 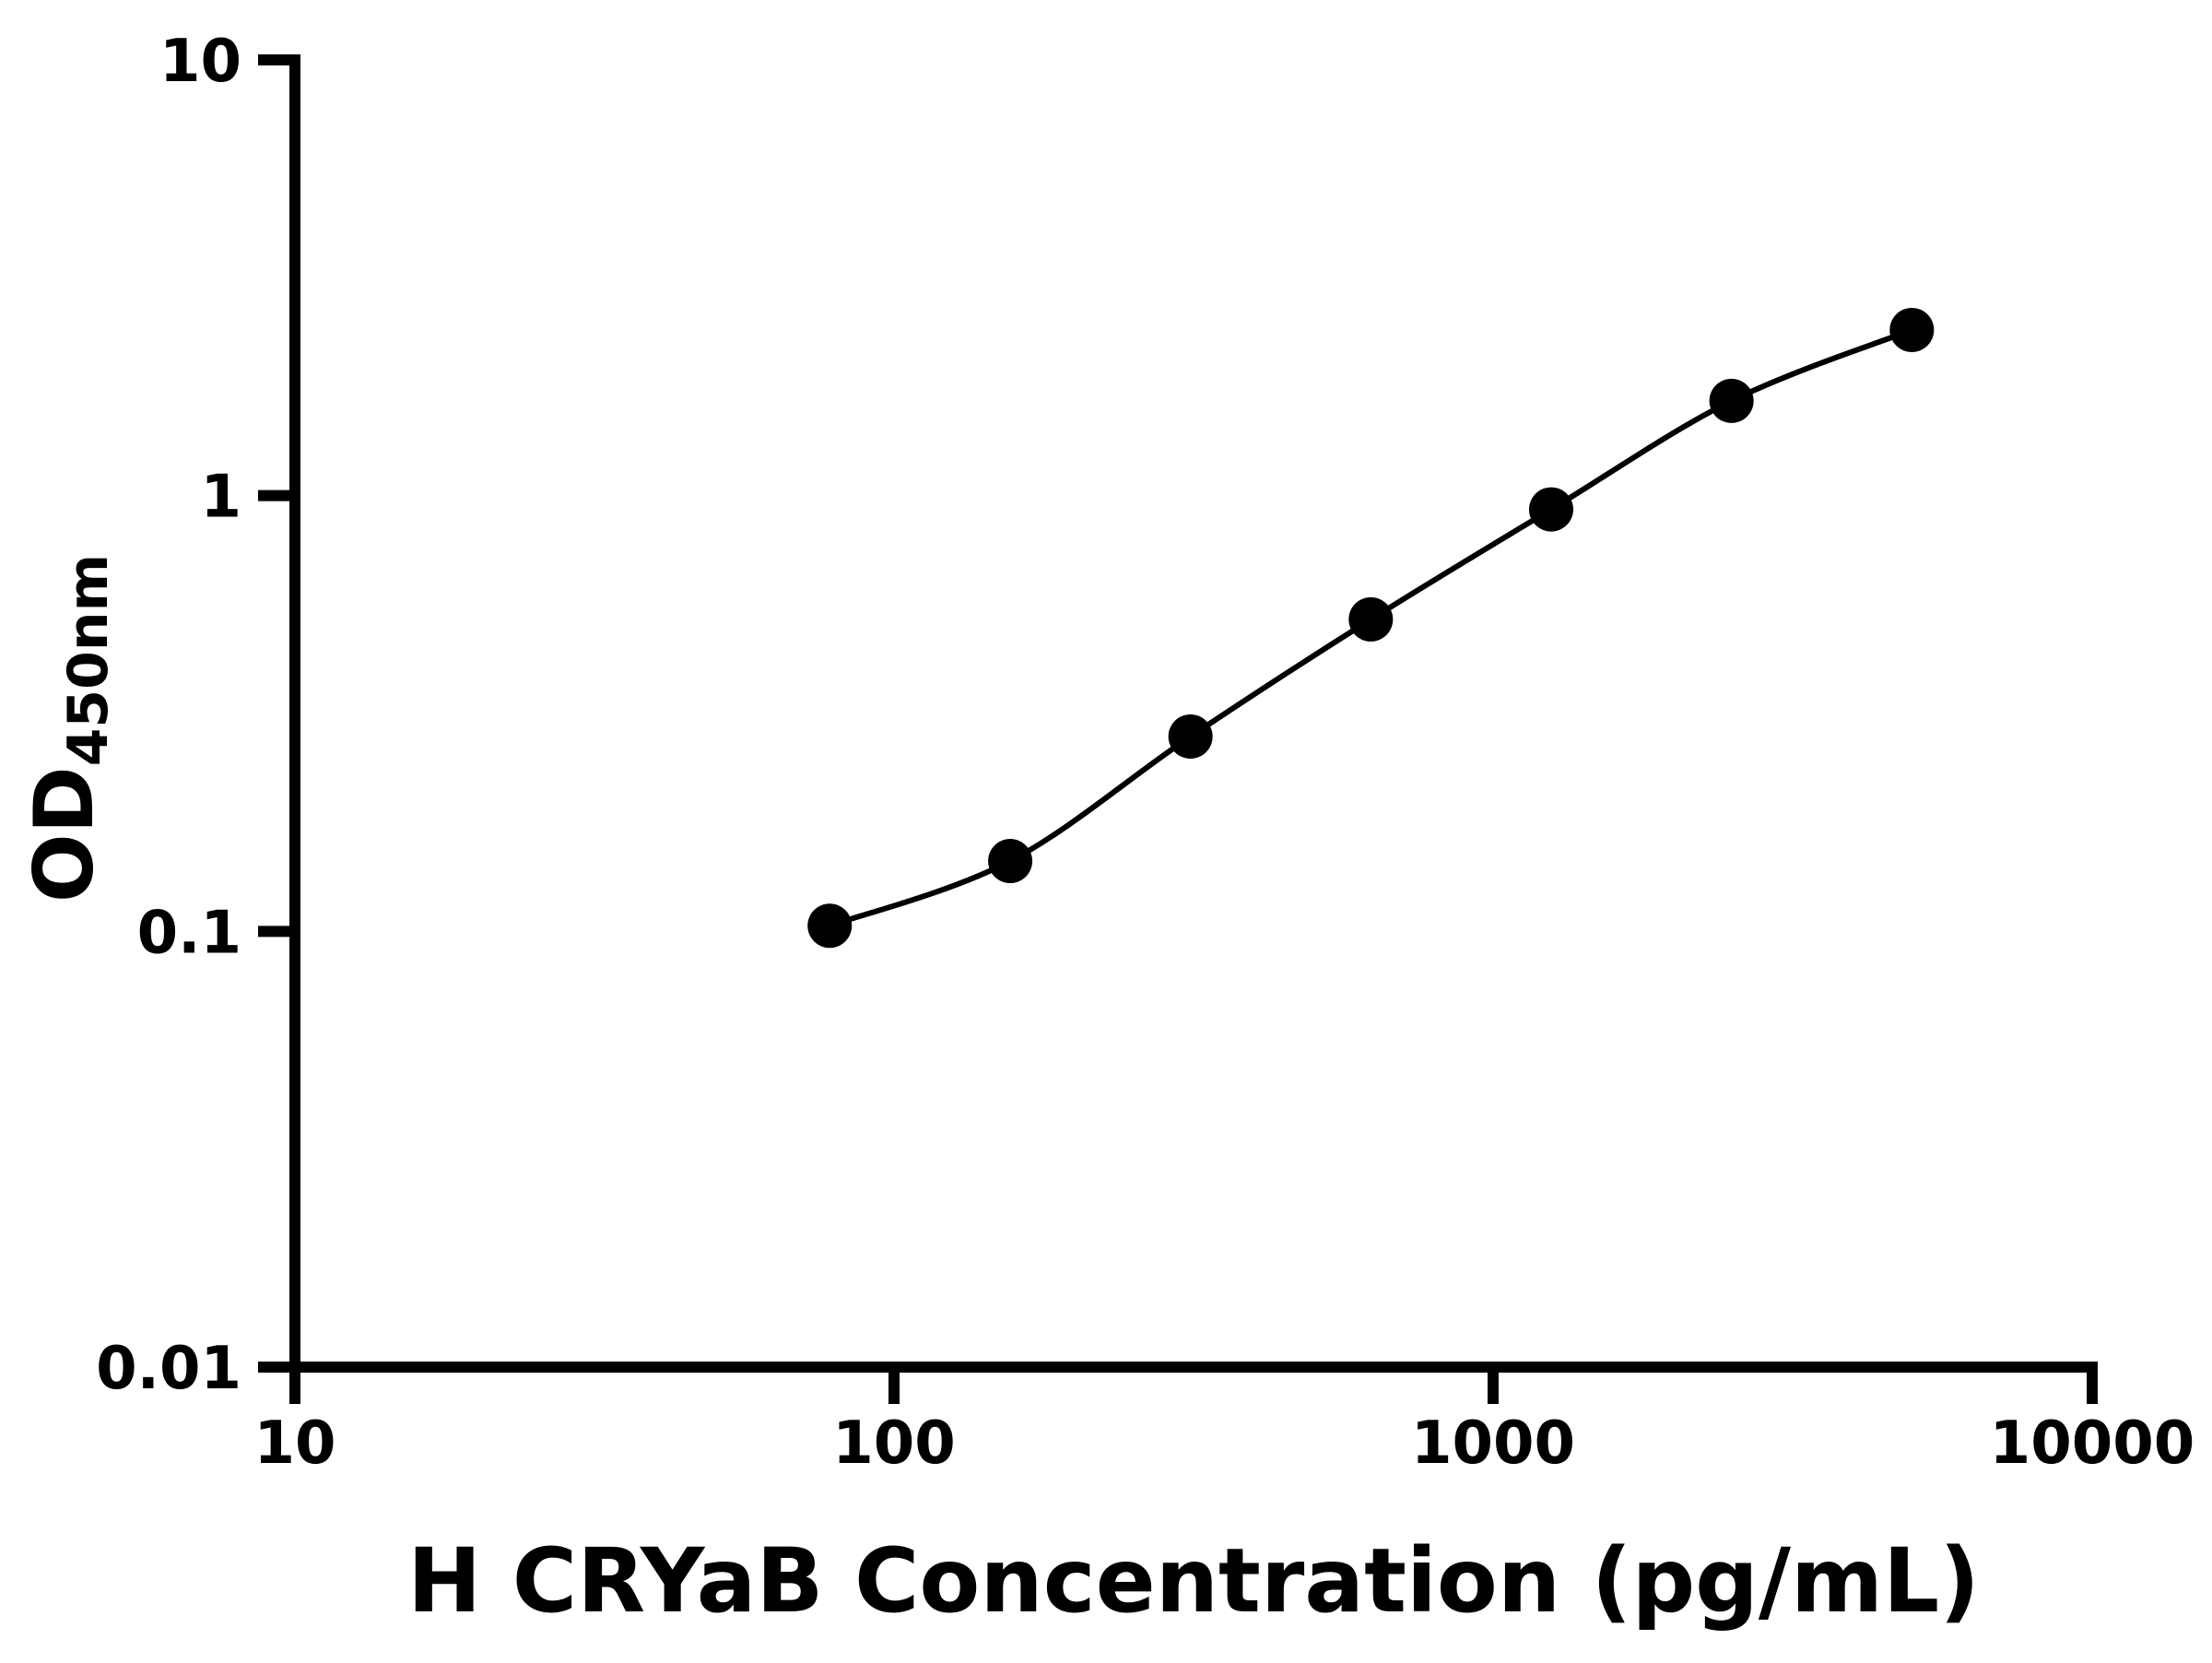 What do you see at coordinates (64, 834) in the screenshot?
I see `y-axis-title-main: OD` at bounding box center [64, 834].